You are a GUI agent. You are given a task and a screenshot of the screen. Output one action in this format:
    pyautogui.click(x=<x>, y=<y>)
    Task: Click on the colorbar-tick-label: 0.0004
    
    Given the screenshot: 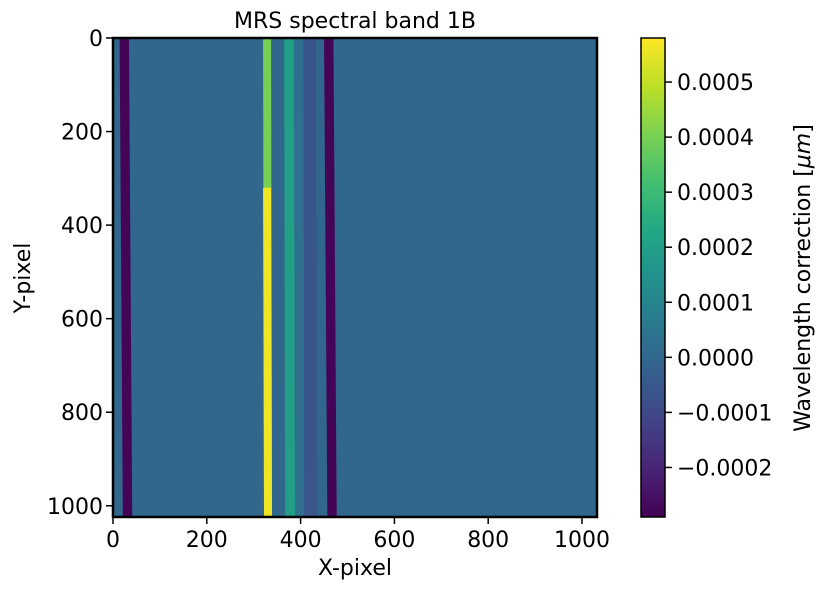 What is the action you would take?
    pyautogui.click(x=715, y=138)
    